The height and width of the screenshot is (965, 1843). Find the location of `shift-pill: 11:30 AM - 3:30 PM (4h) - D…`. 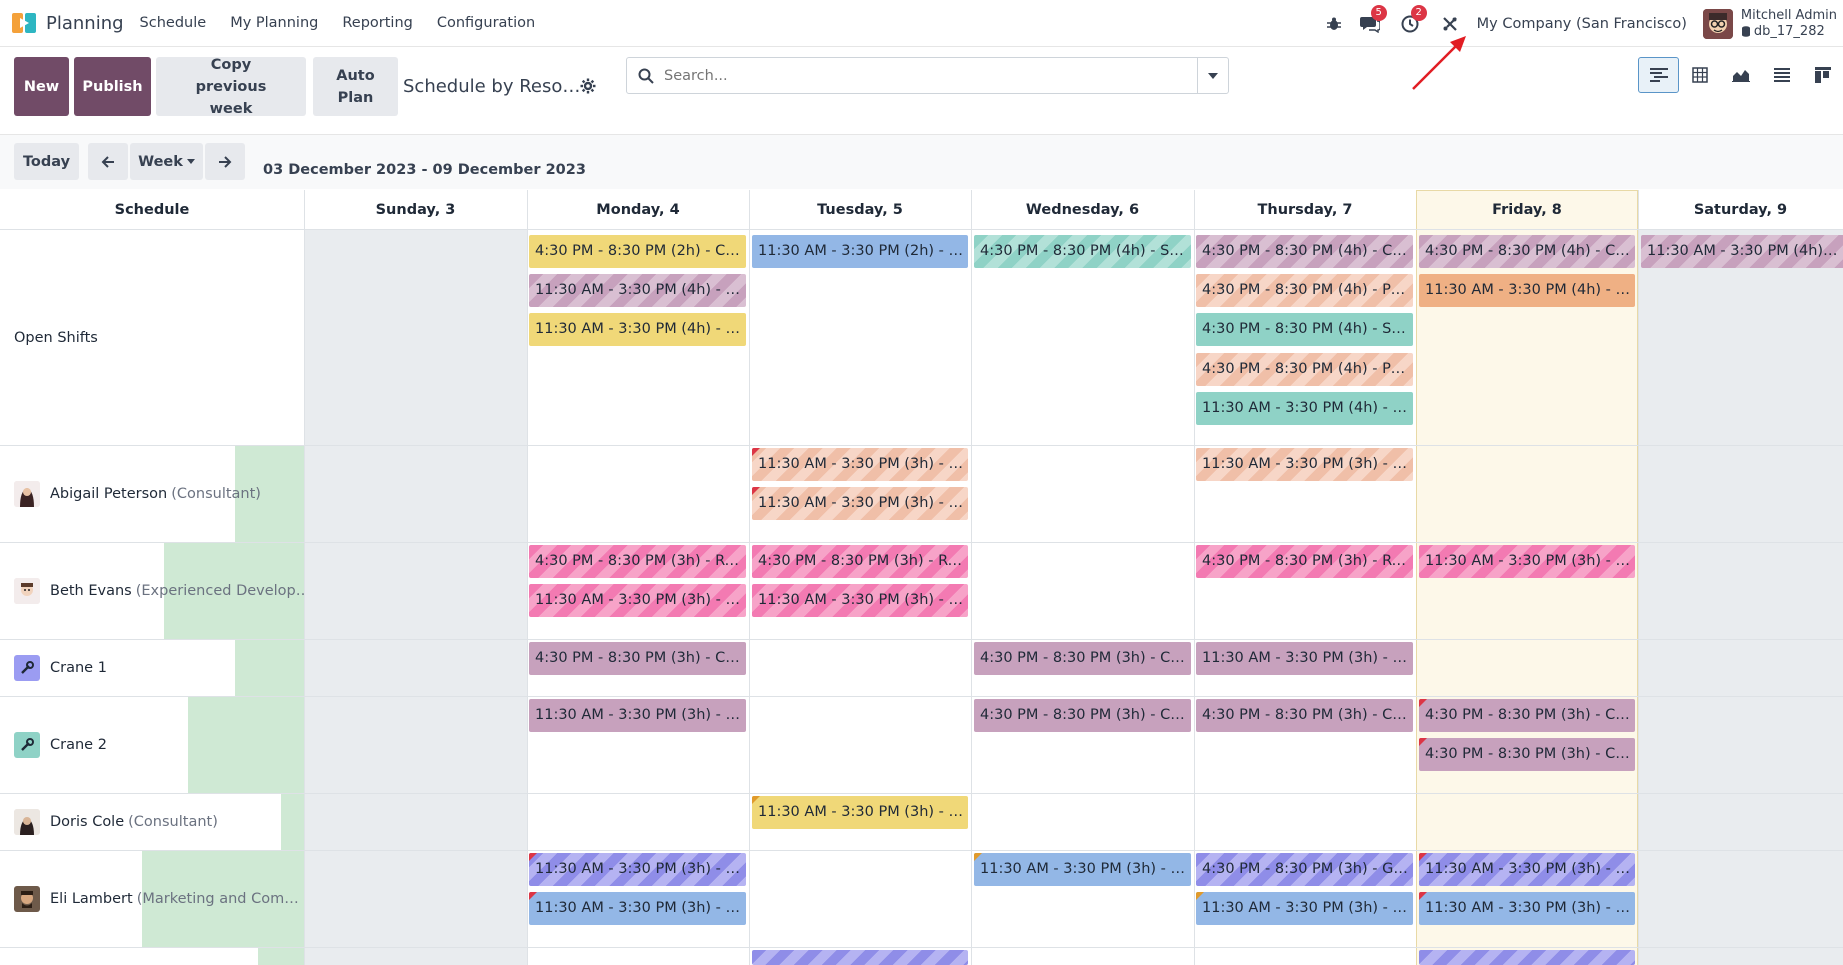

shift-pill: 11:30 AM - 3:30 PM (4h) - D… is located at coordinates (1527, 290).